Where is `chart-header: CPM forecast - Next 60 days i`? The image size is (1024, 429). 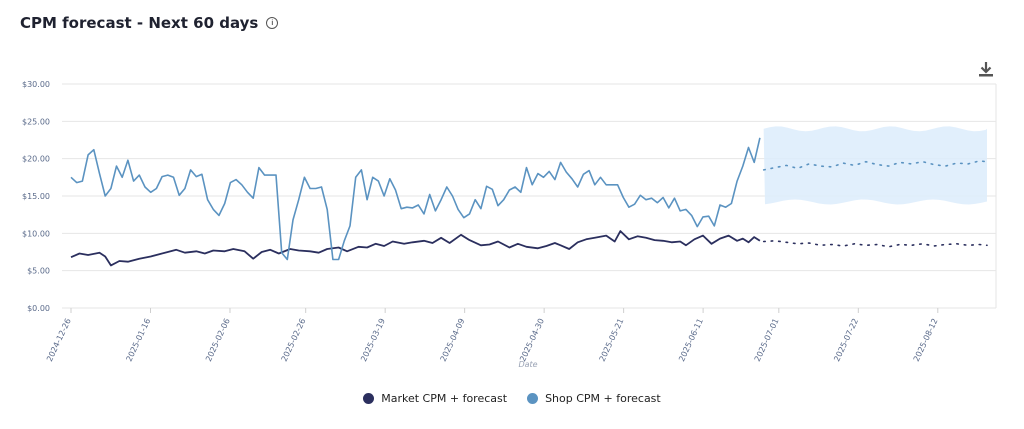
chart-header: CPM forecast - Next 60 days i is located at coordinates (149, 23).